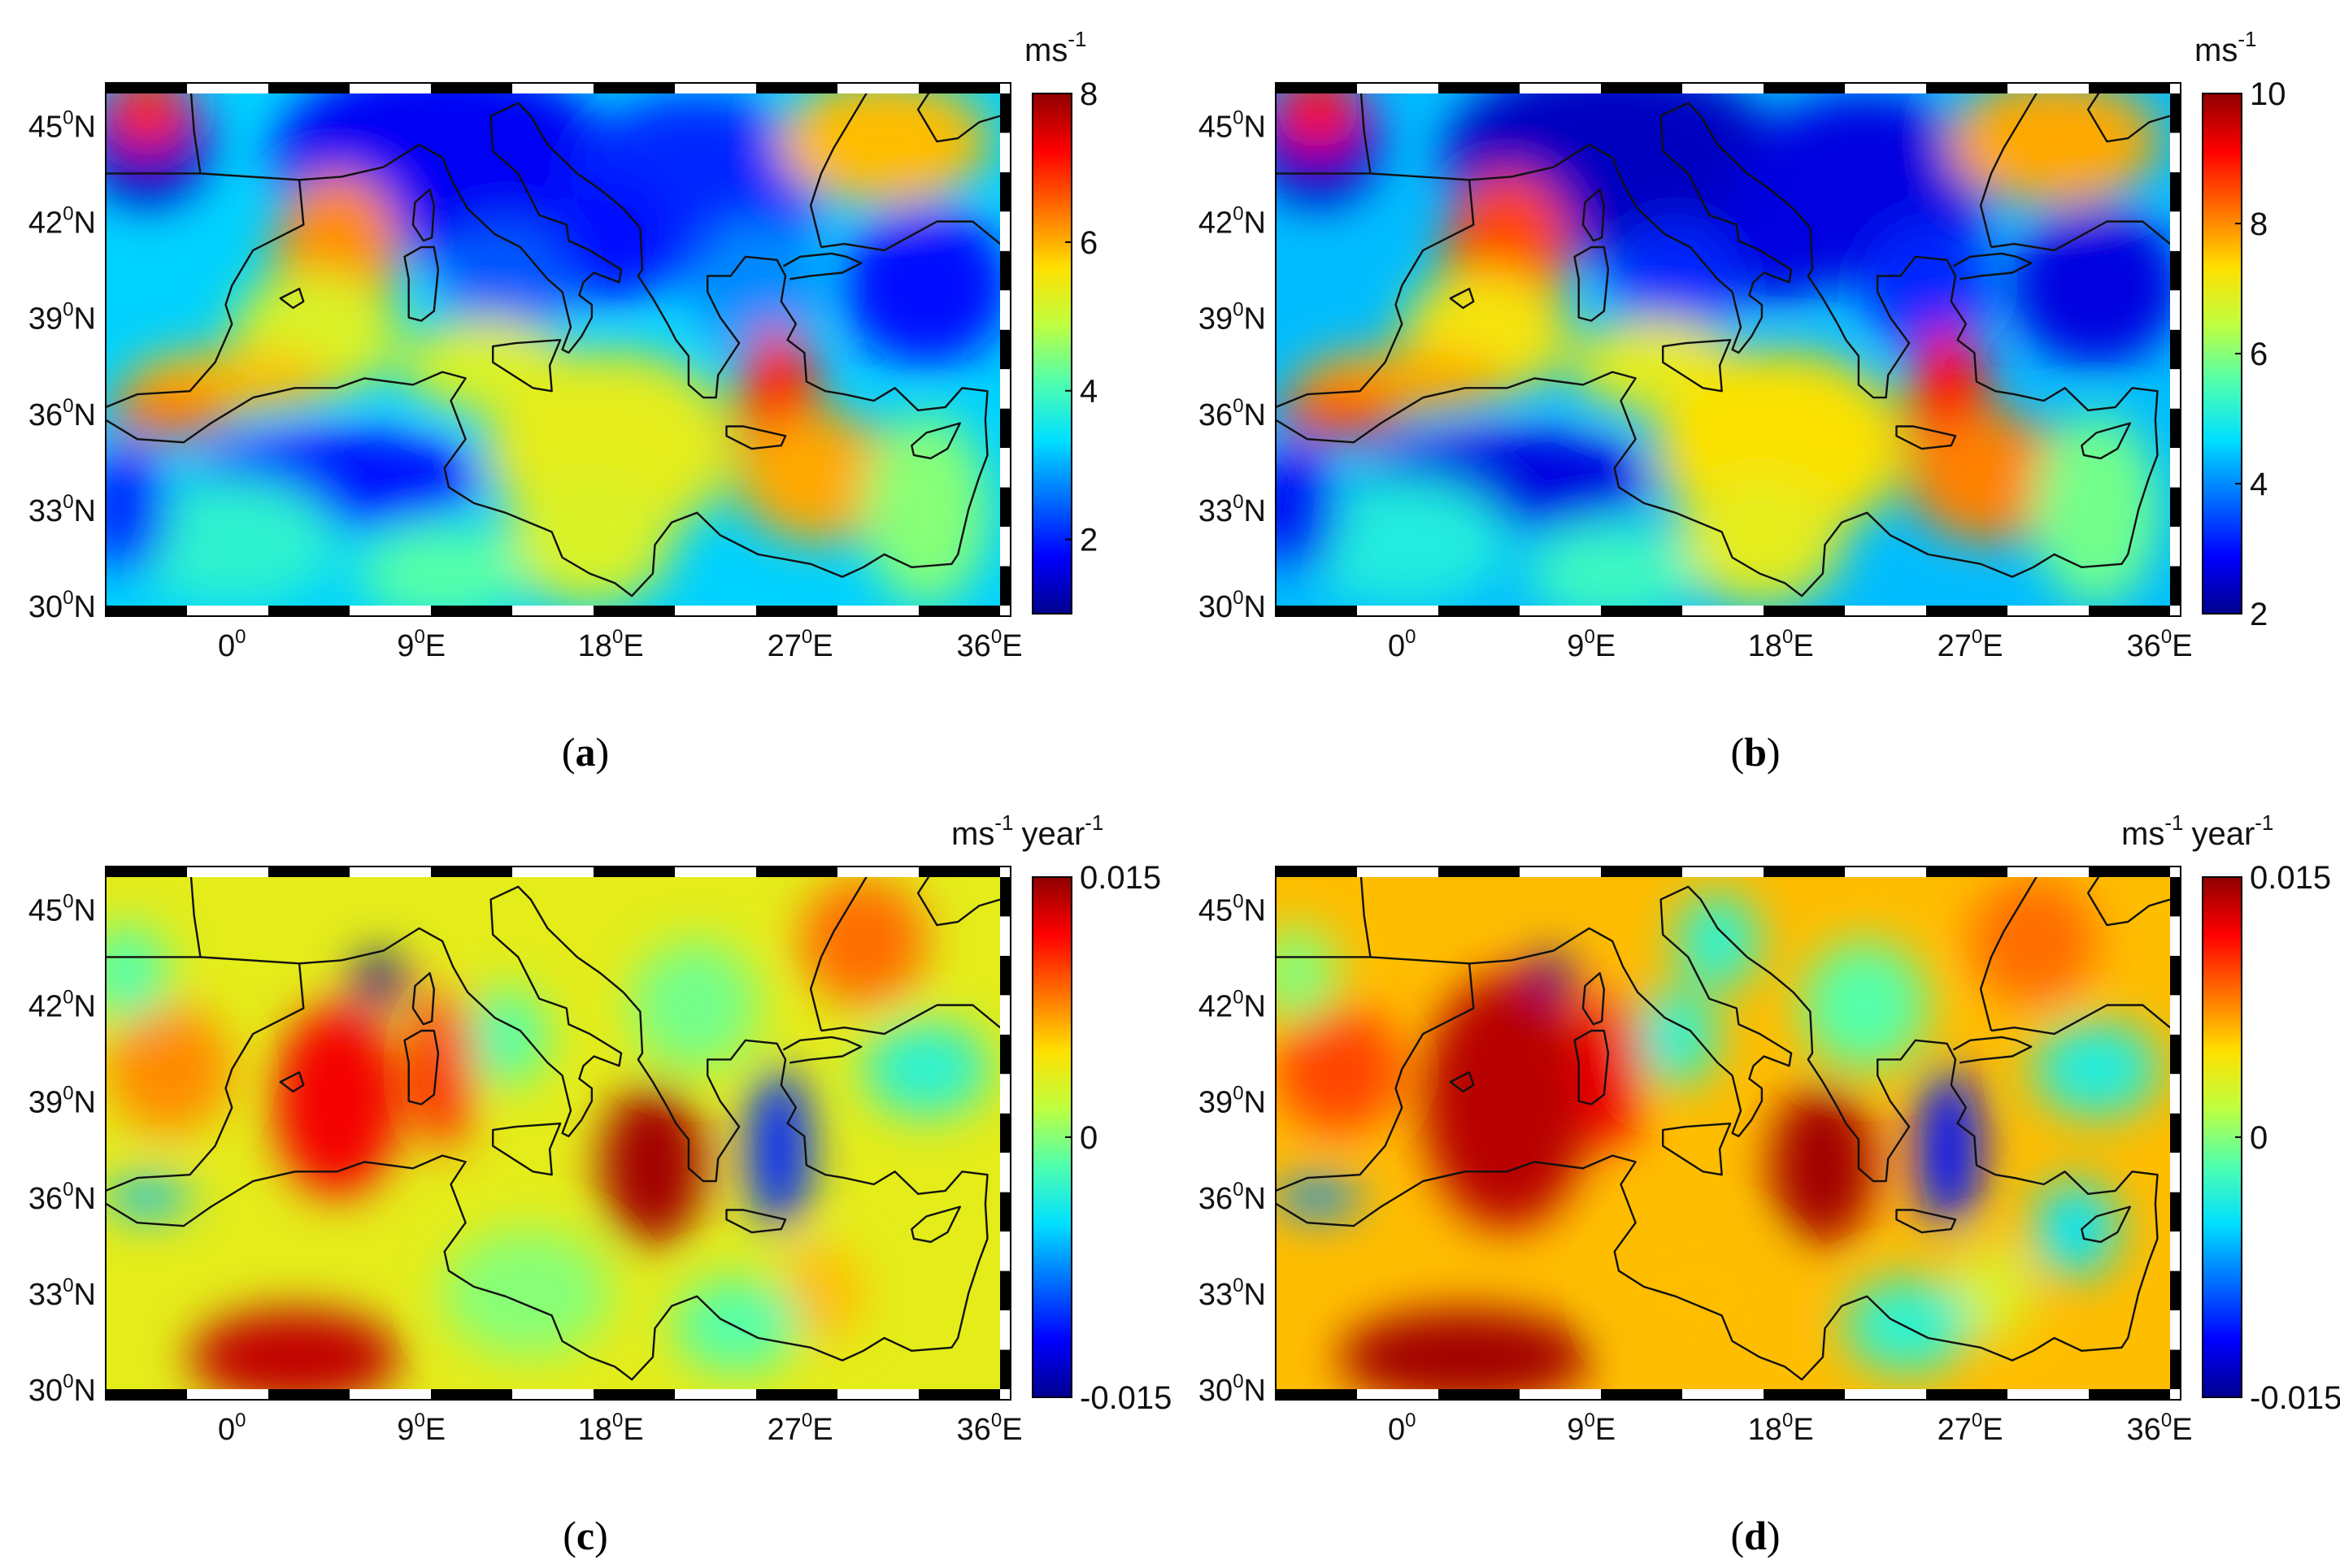 This screenshot has width=2340, height=1568. Describe the element at coordinates (1055, 47) in the screenshot. I see `colorbar-unit: ms-1` at that location.